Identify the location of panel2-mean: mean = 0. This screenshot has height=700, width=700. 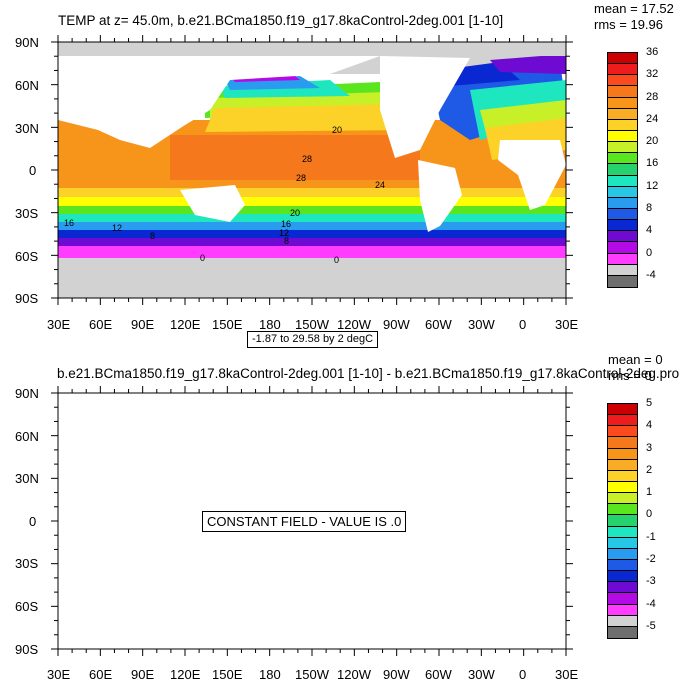
(635, 359).